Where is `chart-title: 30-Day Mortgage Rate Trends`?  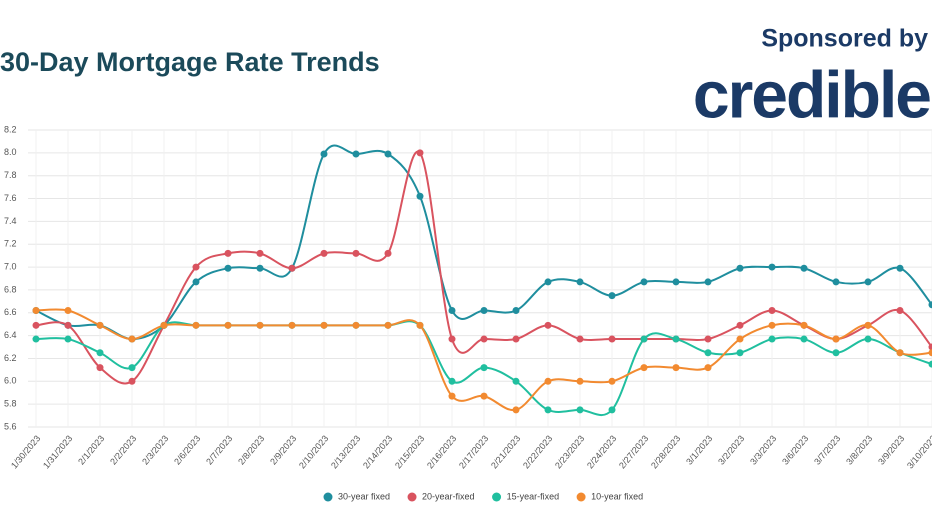 chart-title: 30-Day Mortgage Rate Trends is located at coordinates (190, 62).